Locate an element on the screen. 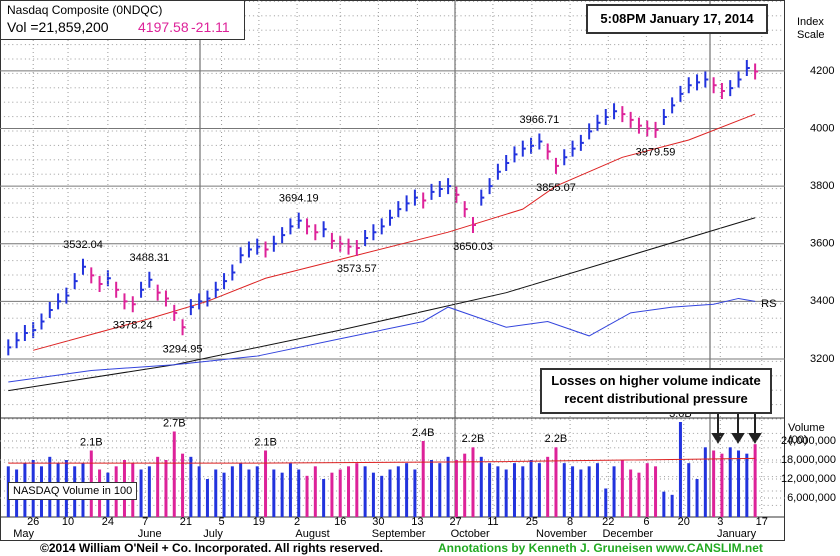  last-price: 4197.58 is located at coordinates (163, 27).